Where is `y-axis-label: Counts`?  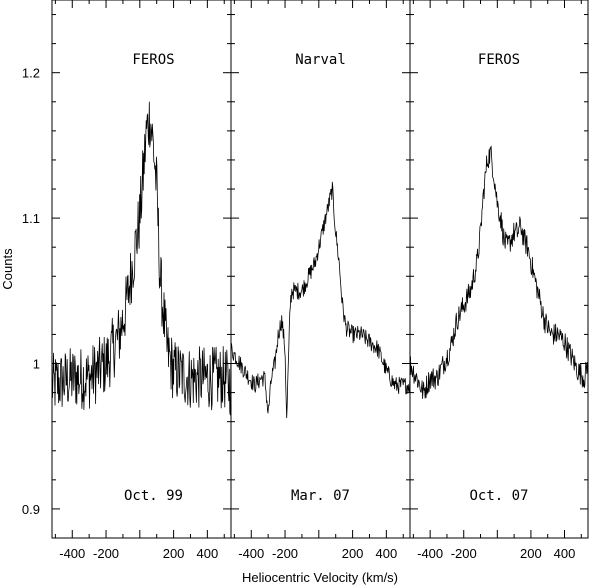 y-axis-label: Counts is located at coordinates (7, 269).